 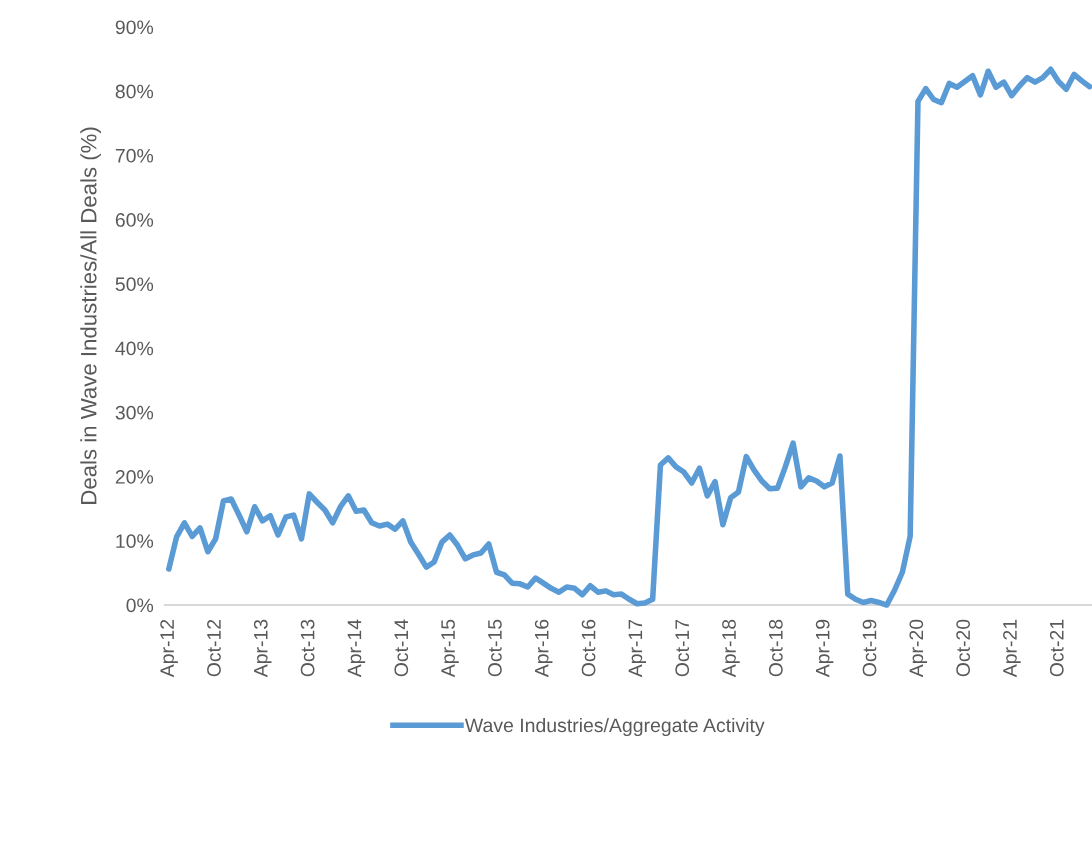 I want to click on x-tick-label: Apr-14, so click(x=356, y=648).